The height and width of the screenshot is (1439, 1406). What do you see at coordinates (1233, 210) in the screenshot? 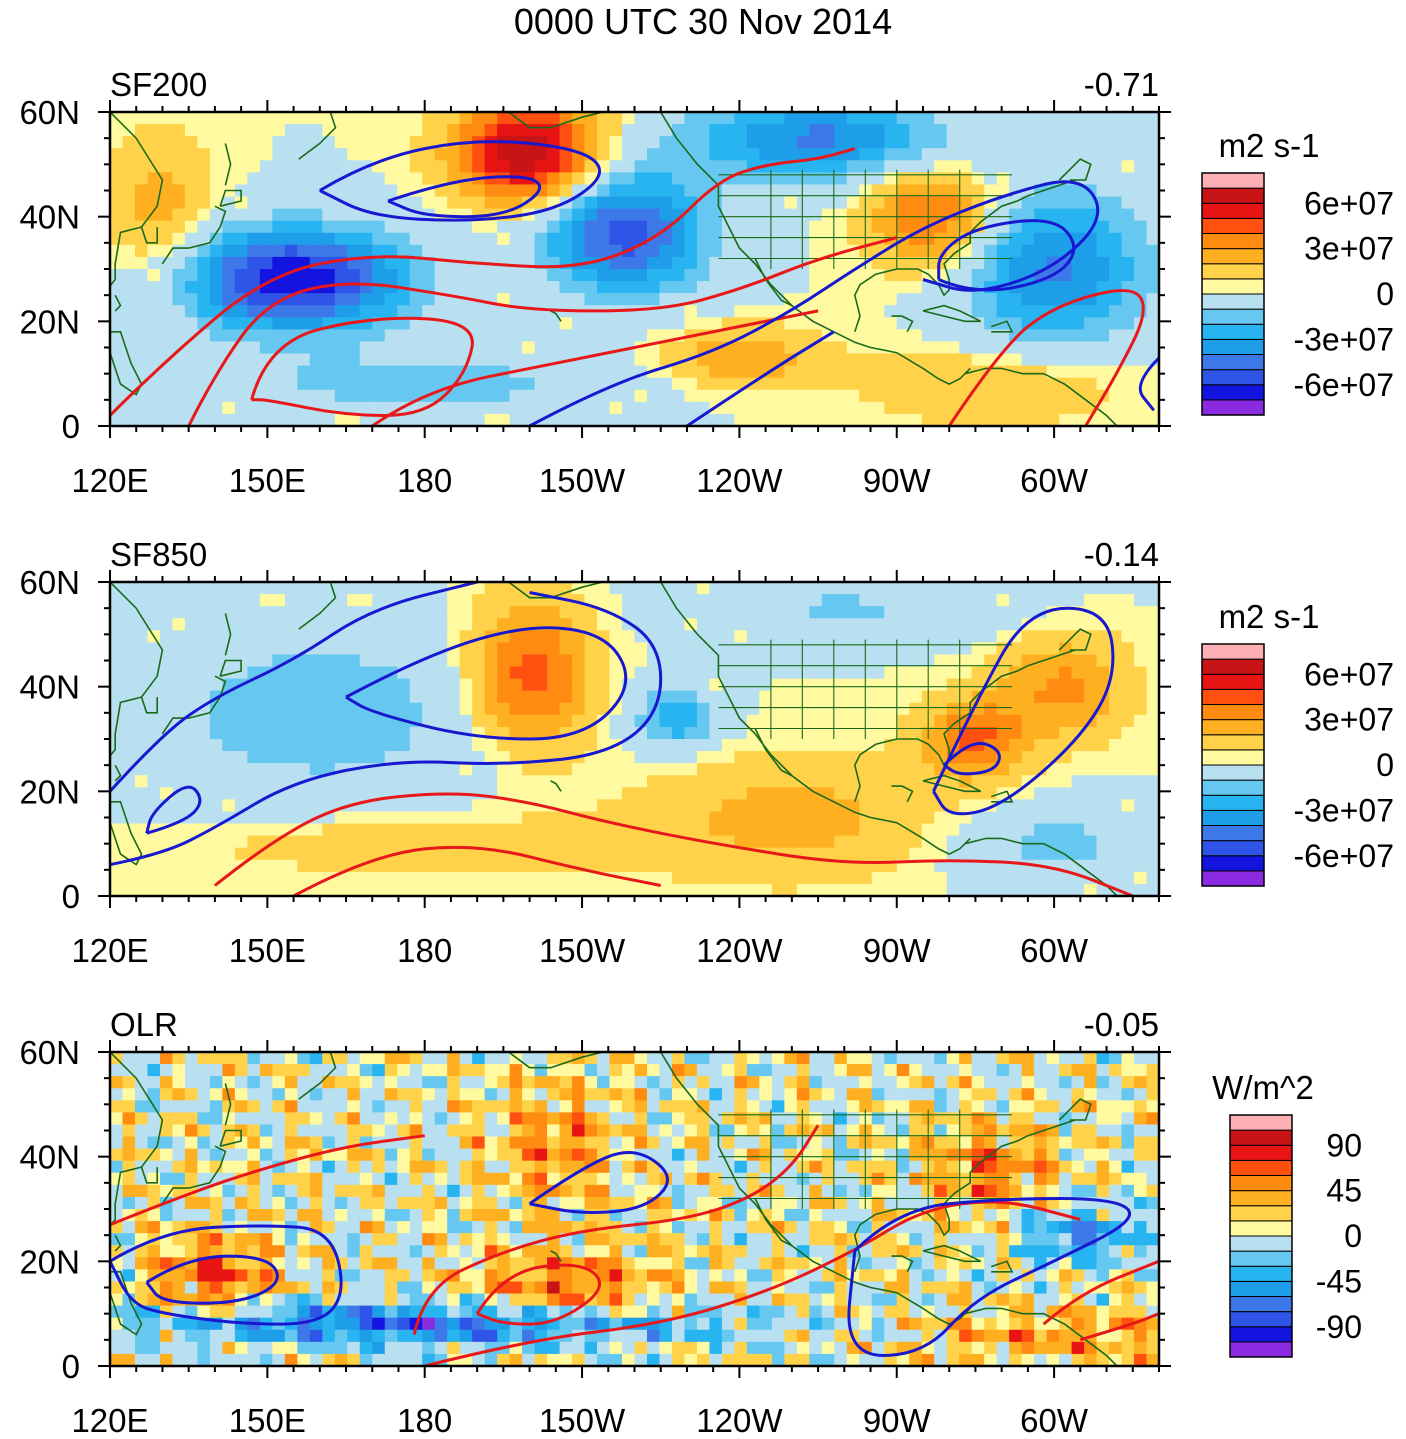
I see `colorbar-swatch` at bounding box center [1233, 210].